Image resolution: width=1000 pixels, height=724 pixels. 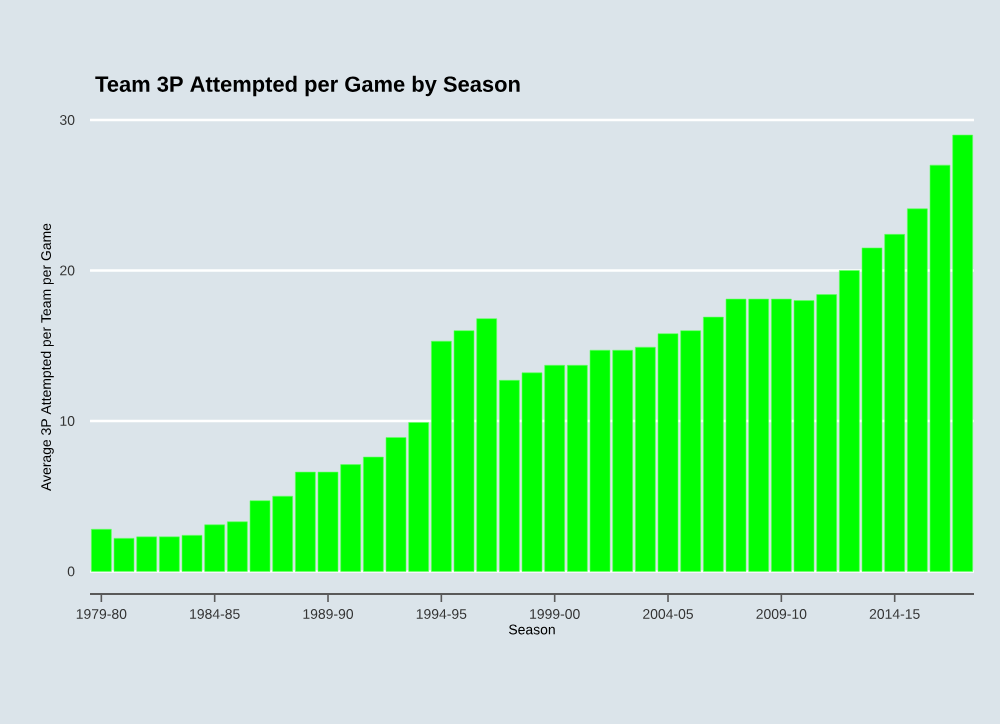 What do you see at coordinates (307, 86) in the screenshot?
I see `chart-title: Team 3P Attempted per Game by Season` at bounding box center [307, 86].